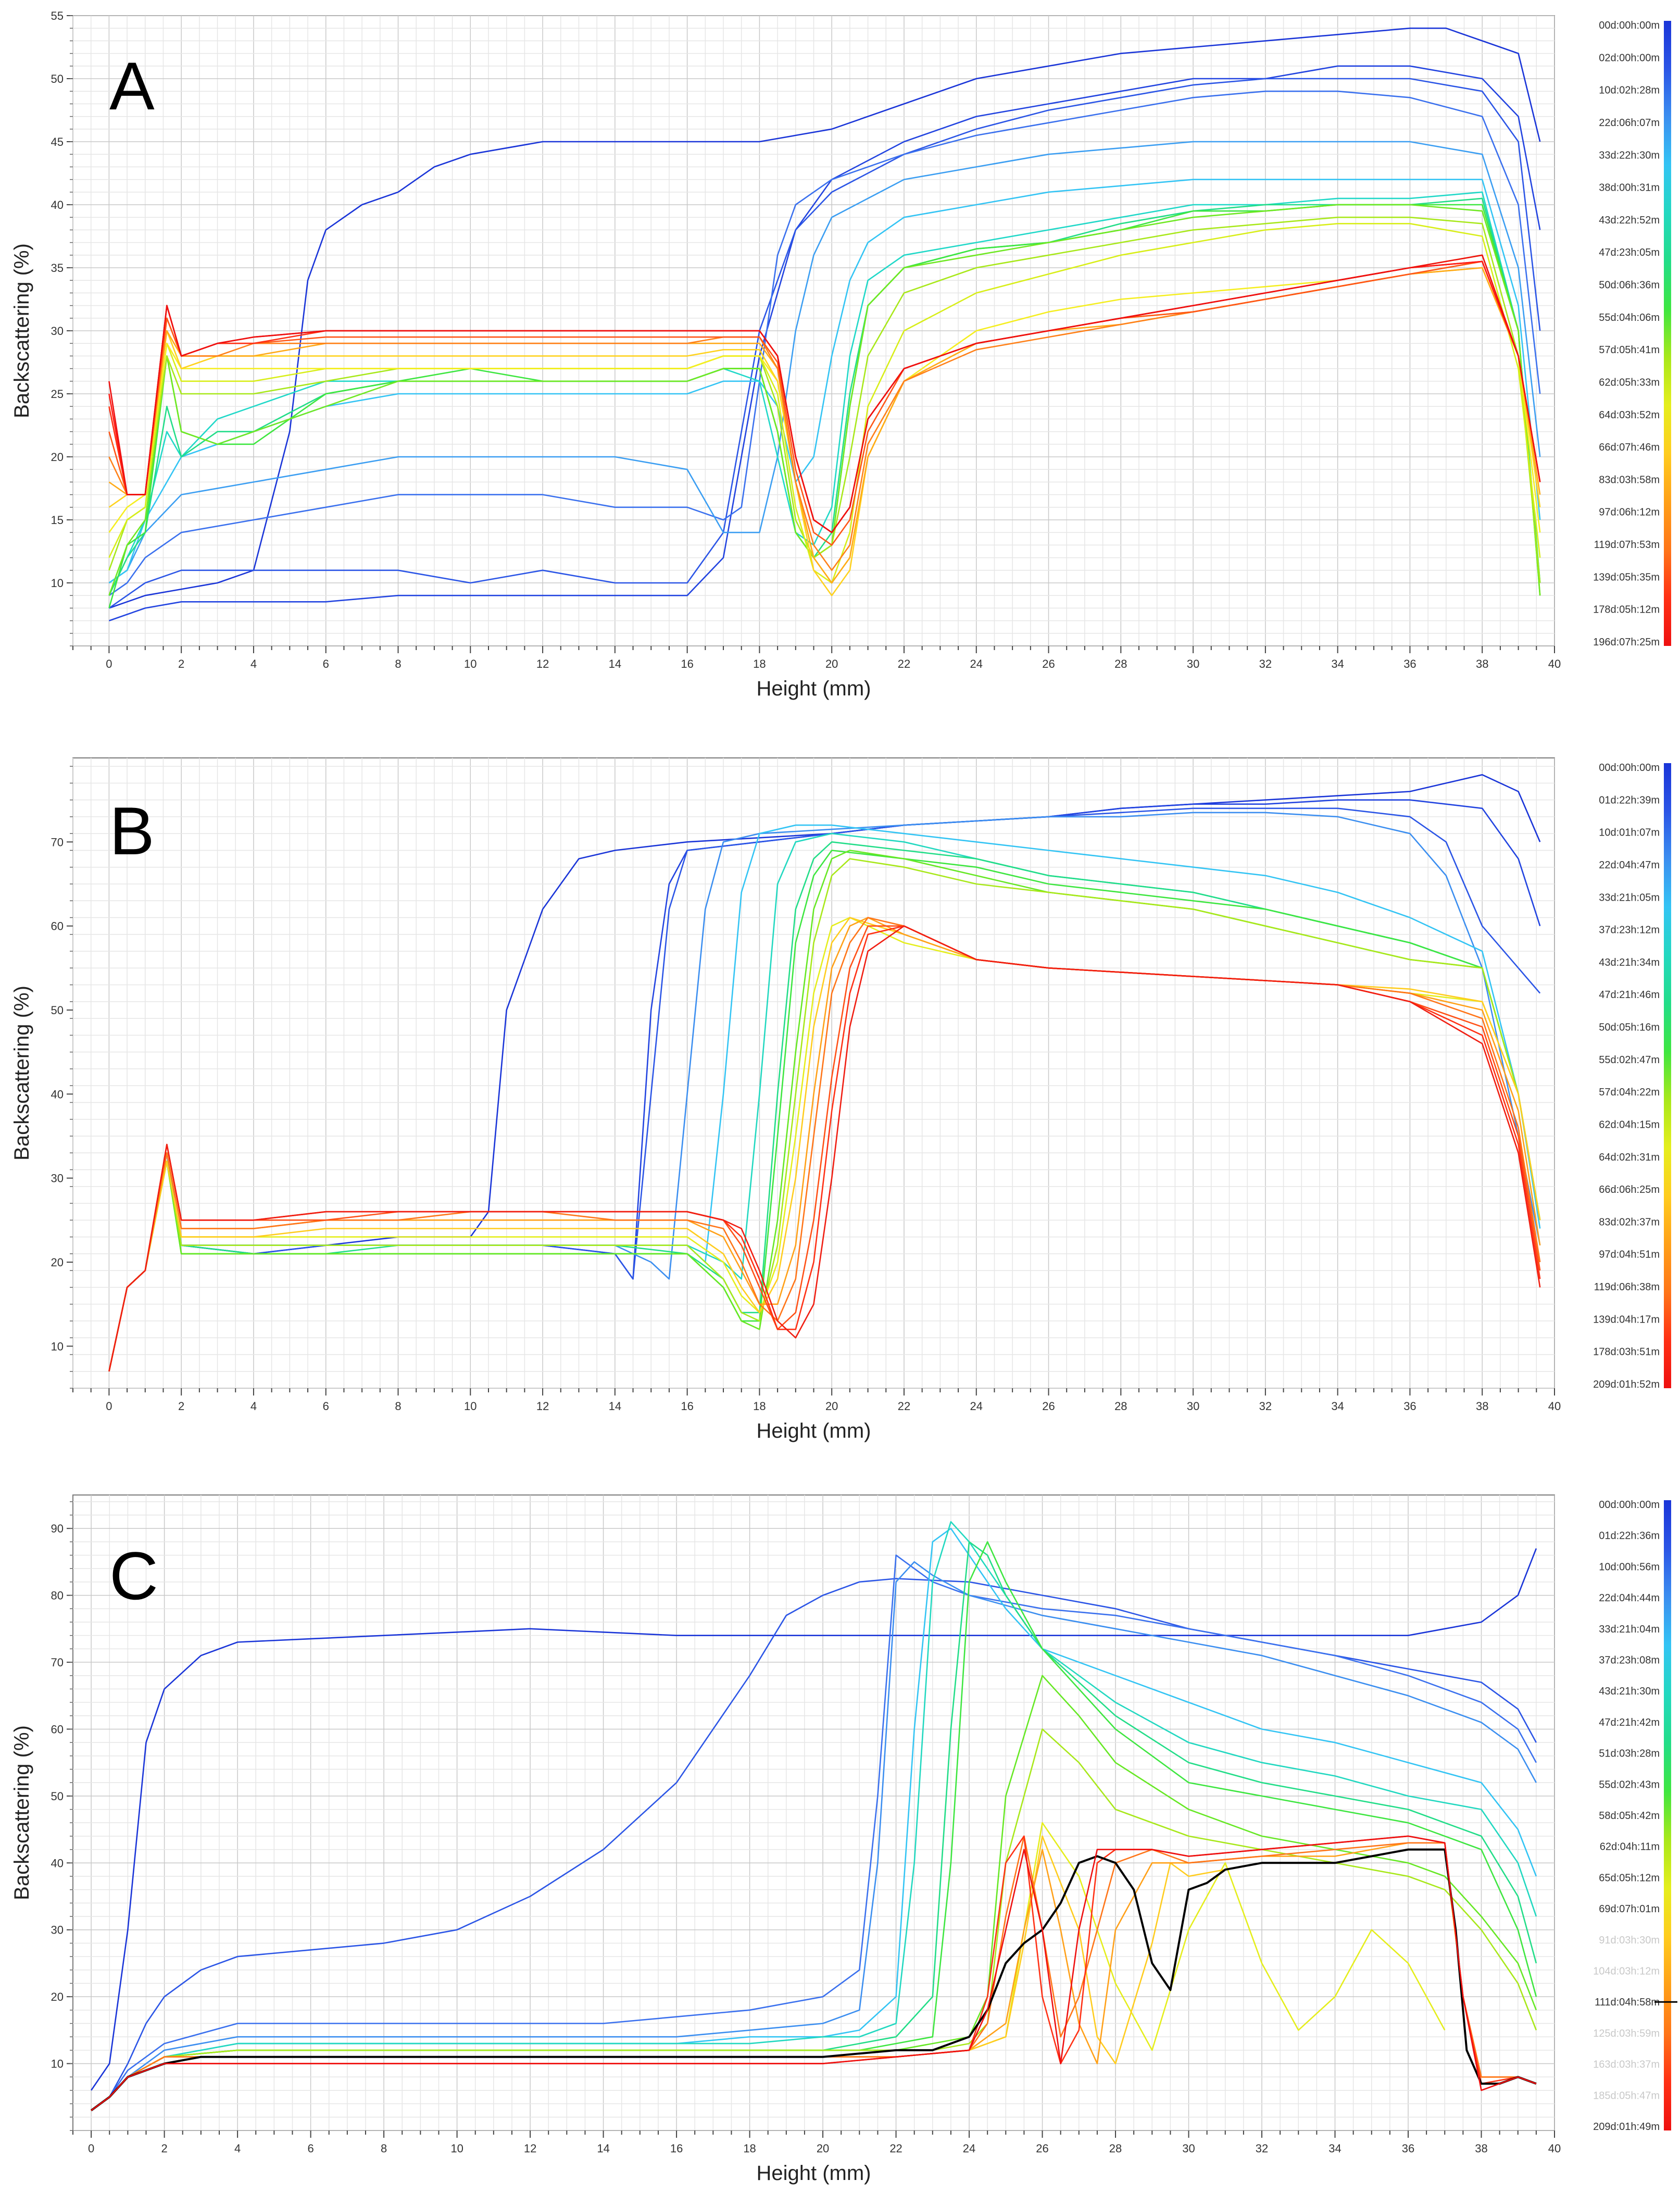 The image size is (1680, 2193). What do you see at coordinates (1629, 800) in the screenshot?
I see `legend-time-label: 01d:22h:39m` at bounding box center [1629, 800].